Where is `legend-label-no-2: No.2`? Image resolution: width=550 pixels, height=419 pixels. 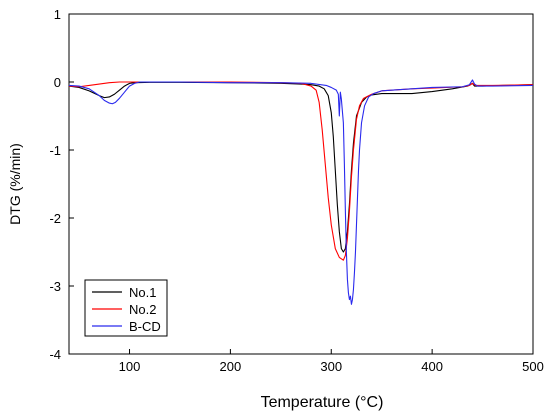 legend-label-no-2: No.2 is located at coordinates (142, 309).